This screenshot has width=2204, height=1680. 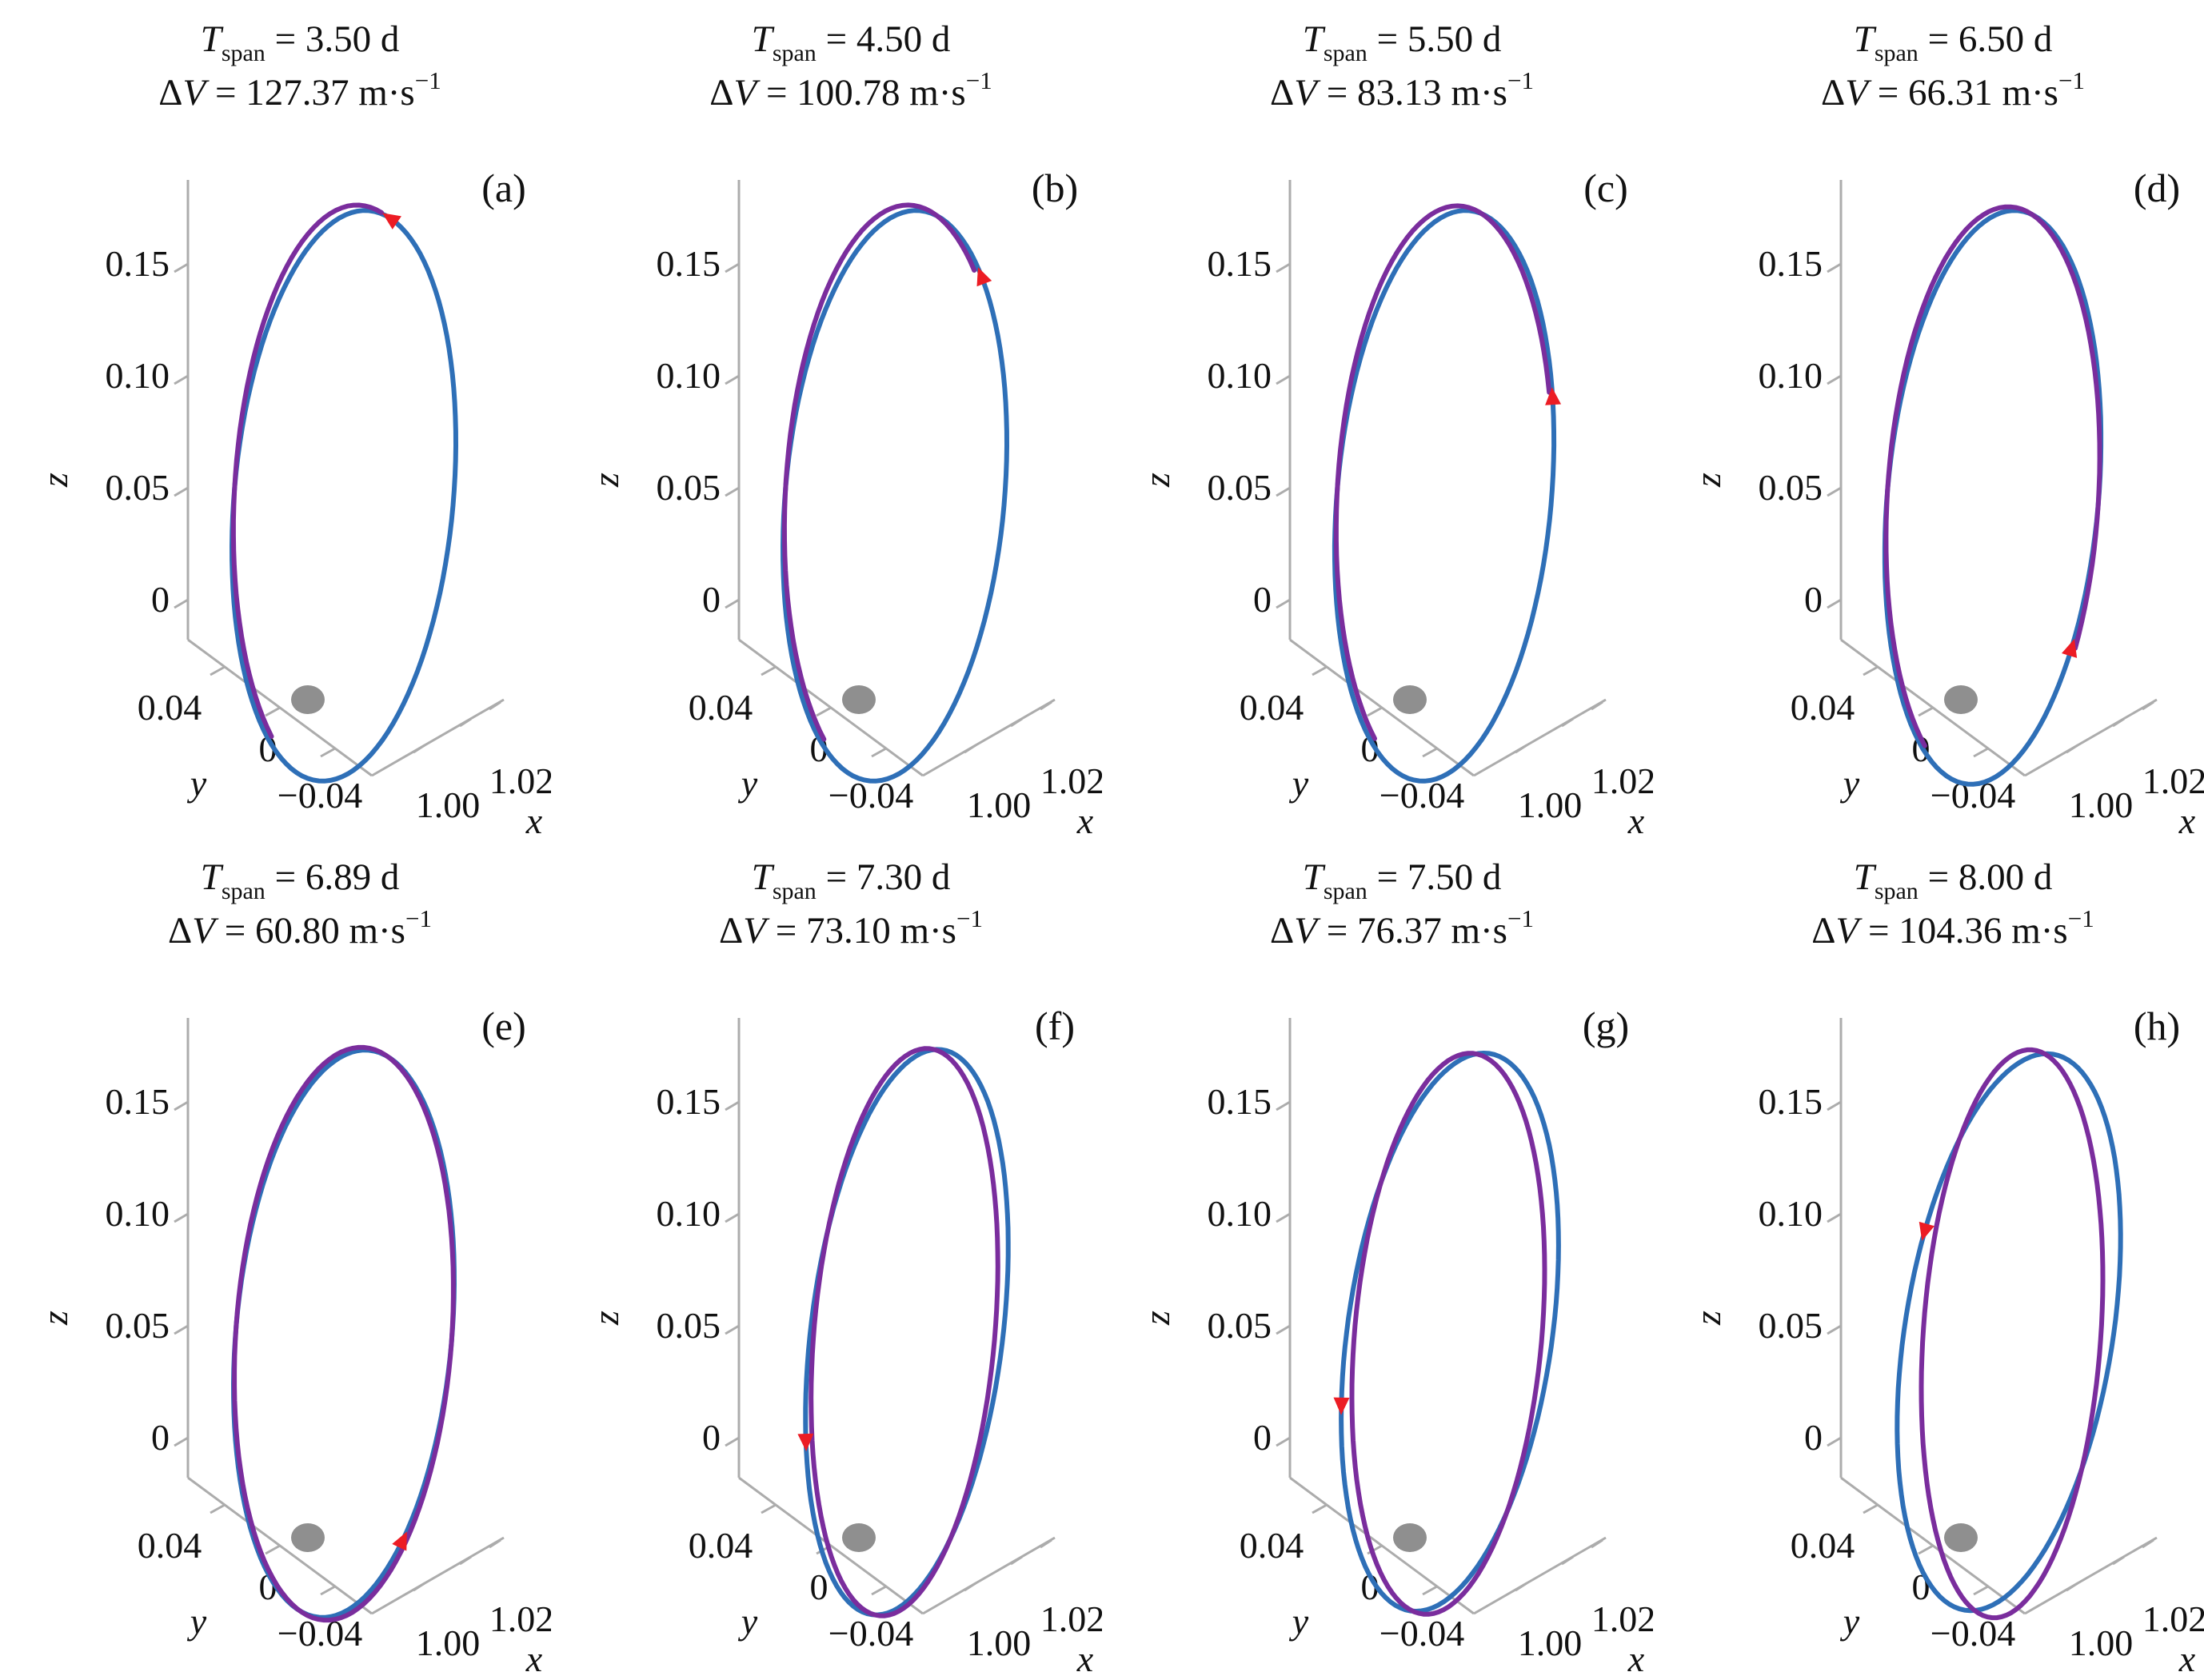 What do you see at coordinates (1953, 90) in the screenshot?
I see `subplot-title-deltav: ΔV = 66.31 m·s−1` at bounding box center [1953, 90].